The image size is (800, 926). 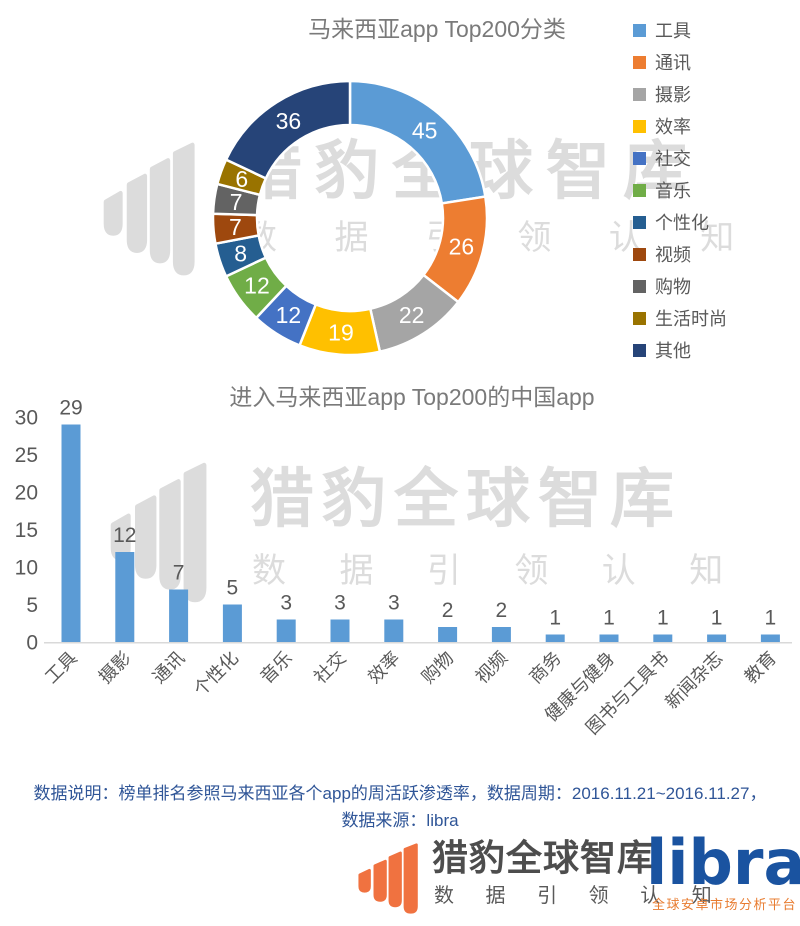 I want to click on cheetah-bars-svg, so click(x=149, y=209).